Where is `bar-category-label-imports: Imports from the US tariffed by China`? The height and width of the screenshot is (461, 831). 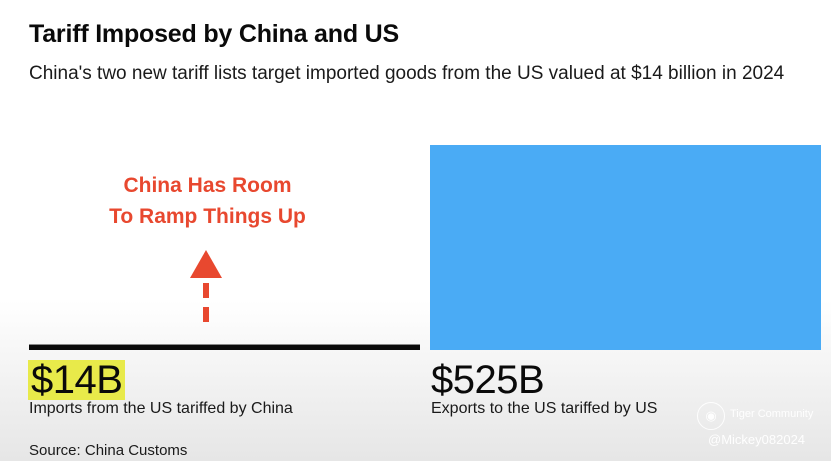
bar-category-label-imports: Imports from the US tariffed by China is located at coordinates (161, 408).